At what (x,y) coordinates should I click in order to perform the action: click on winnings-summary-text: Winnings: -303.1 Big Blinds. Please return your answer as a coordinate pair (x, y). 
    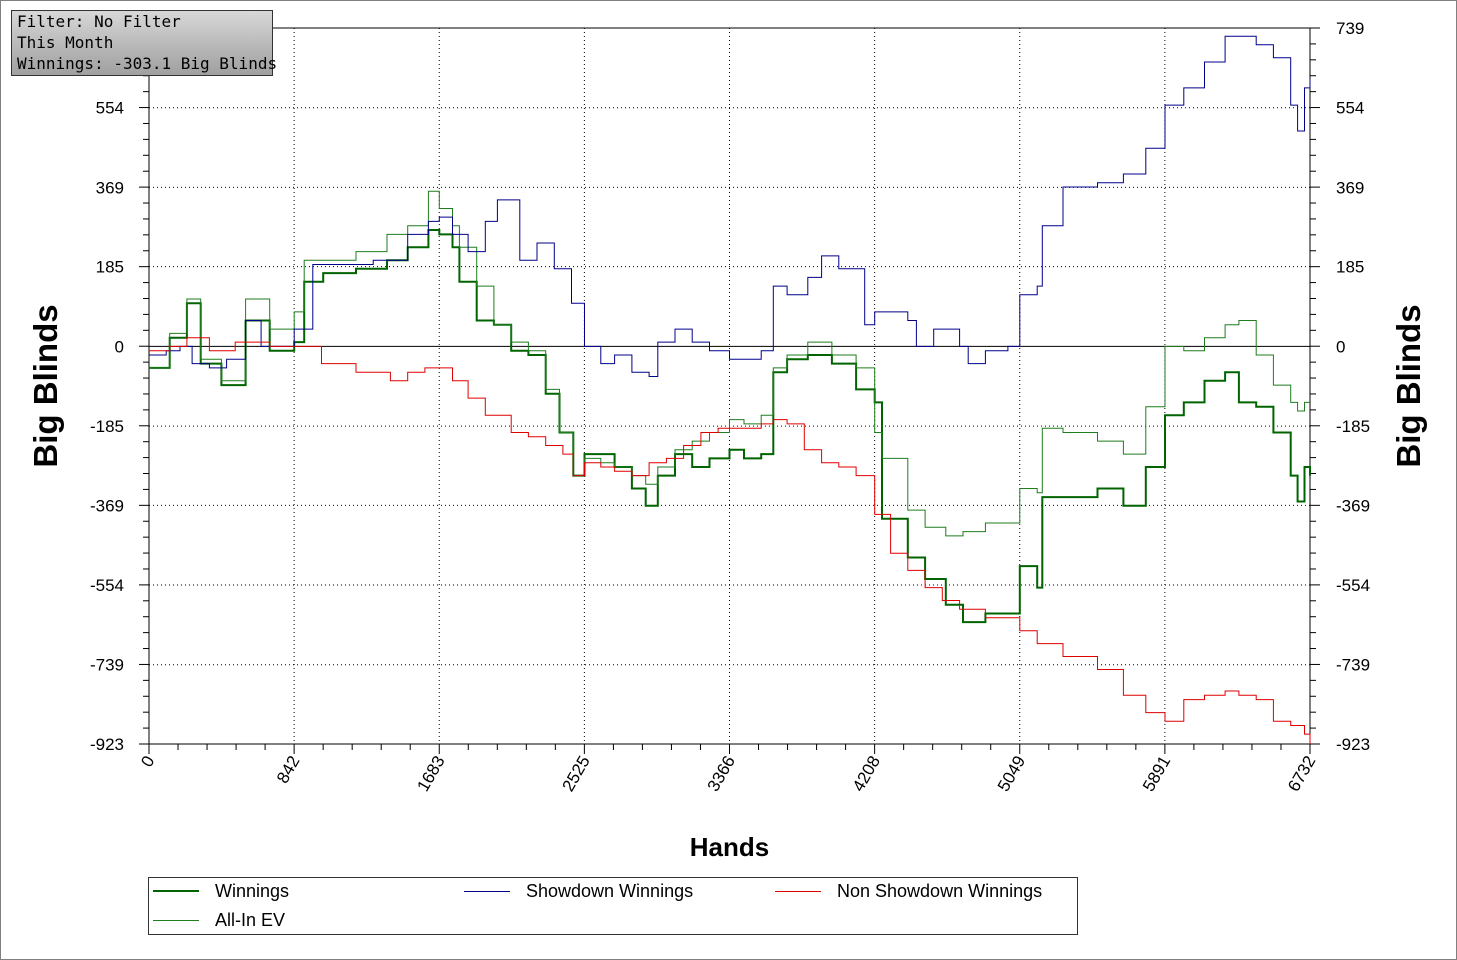
    Looking at the image, I should click on (147, 63).